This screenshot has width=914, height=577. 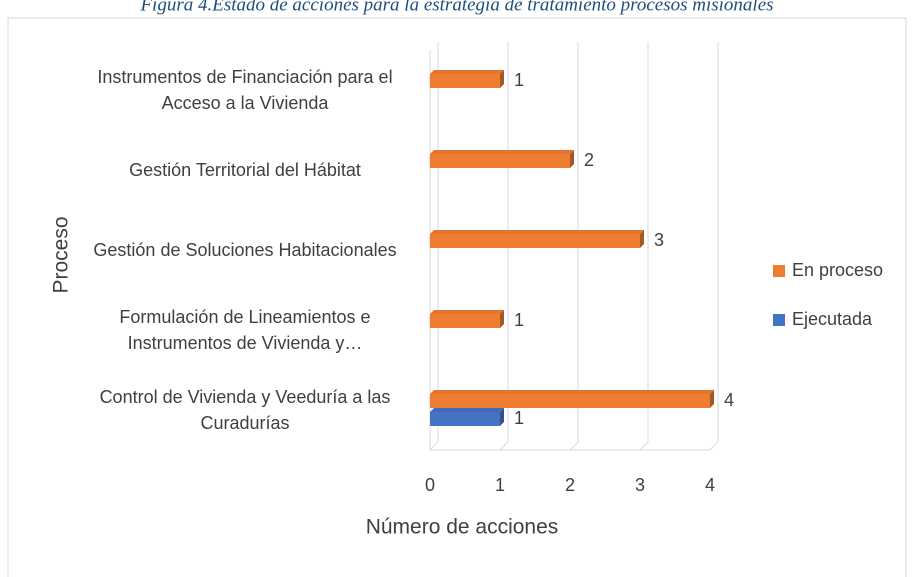 What do you see at coordinates (659, 240) in the screenshot?
I see `data-label: 3` at bounding box center [659, 240].